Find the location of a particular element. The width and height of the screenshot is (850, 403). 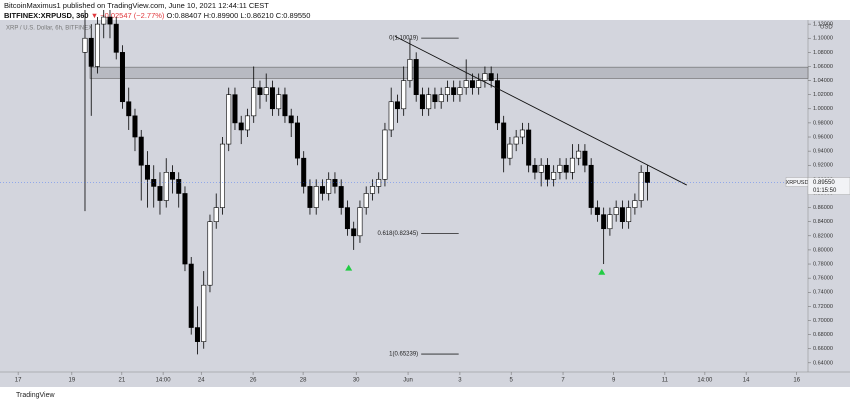

x-tick-label: 19 is located at coordinates (72, 381).